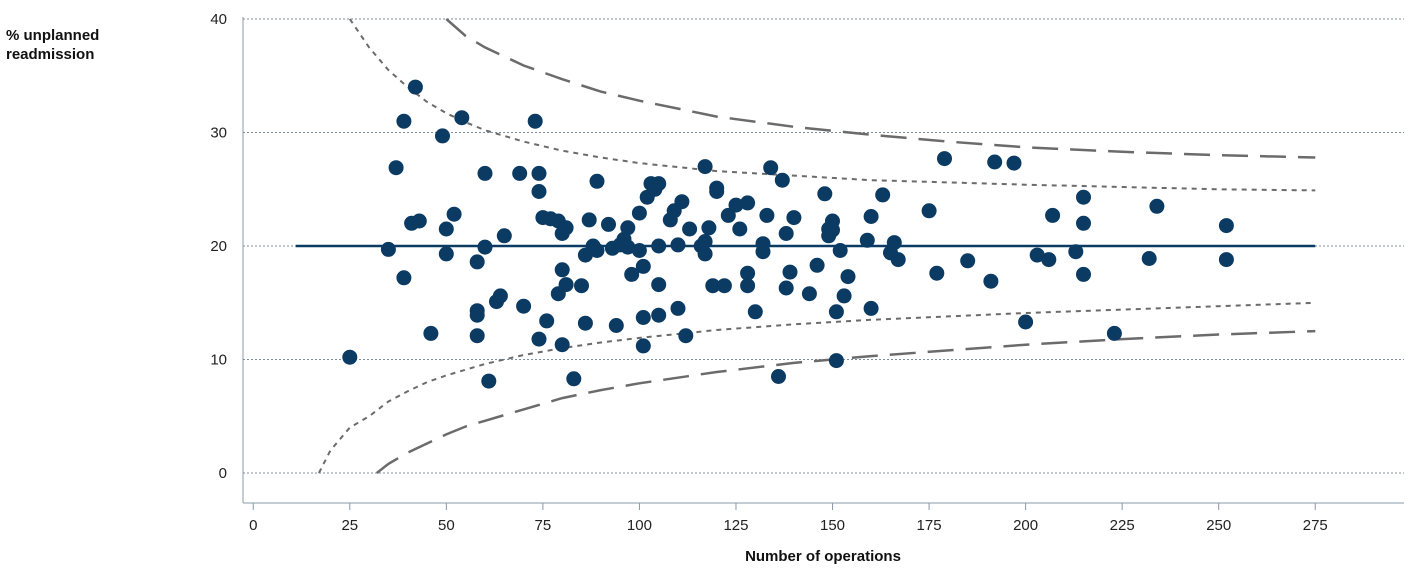 This screenshot has width=1408, height=569. What do you see at coordinates (446, 525) in the screenshot?
I see `x-tick-label-50: 50` at bounding box center [446, 525].